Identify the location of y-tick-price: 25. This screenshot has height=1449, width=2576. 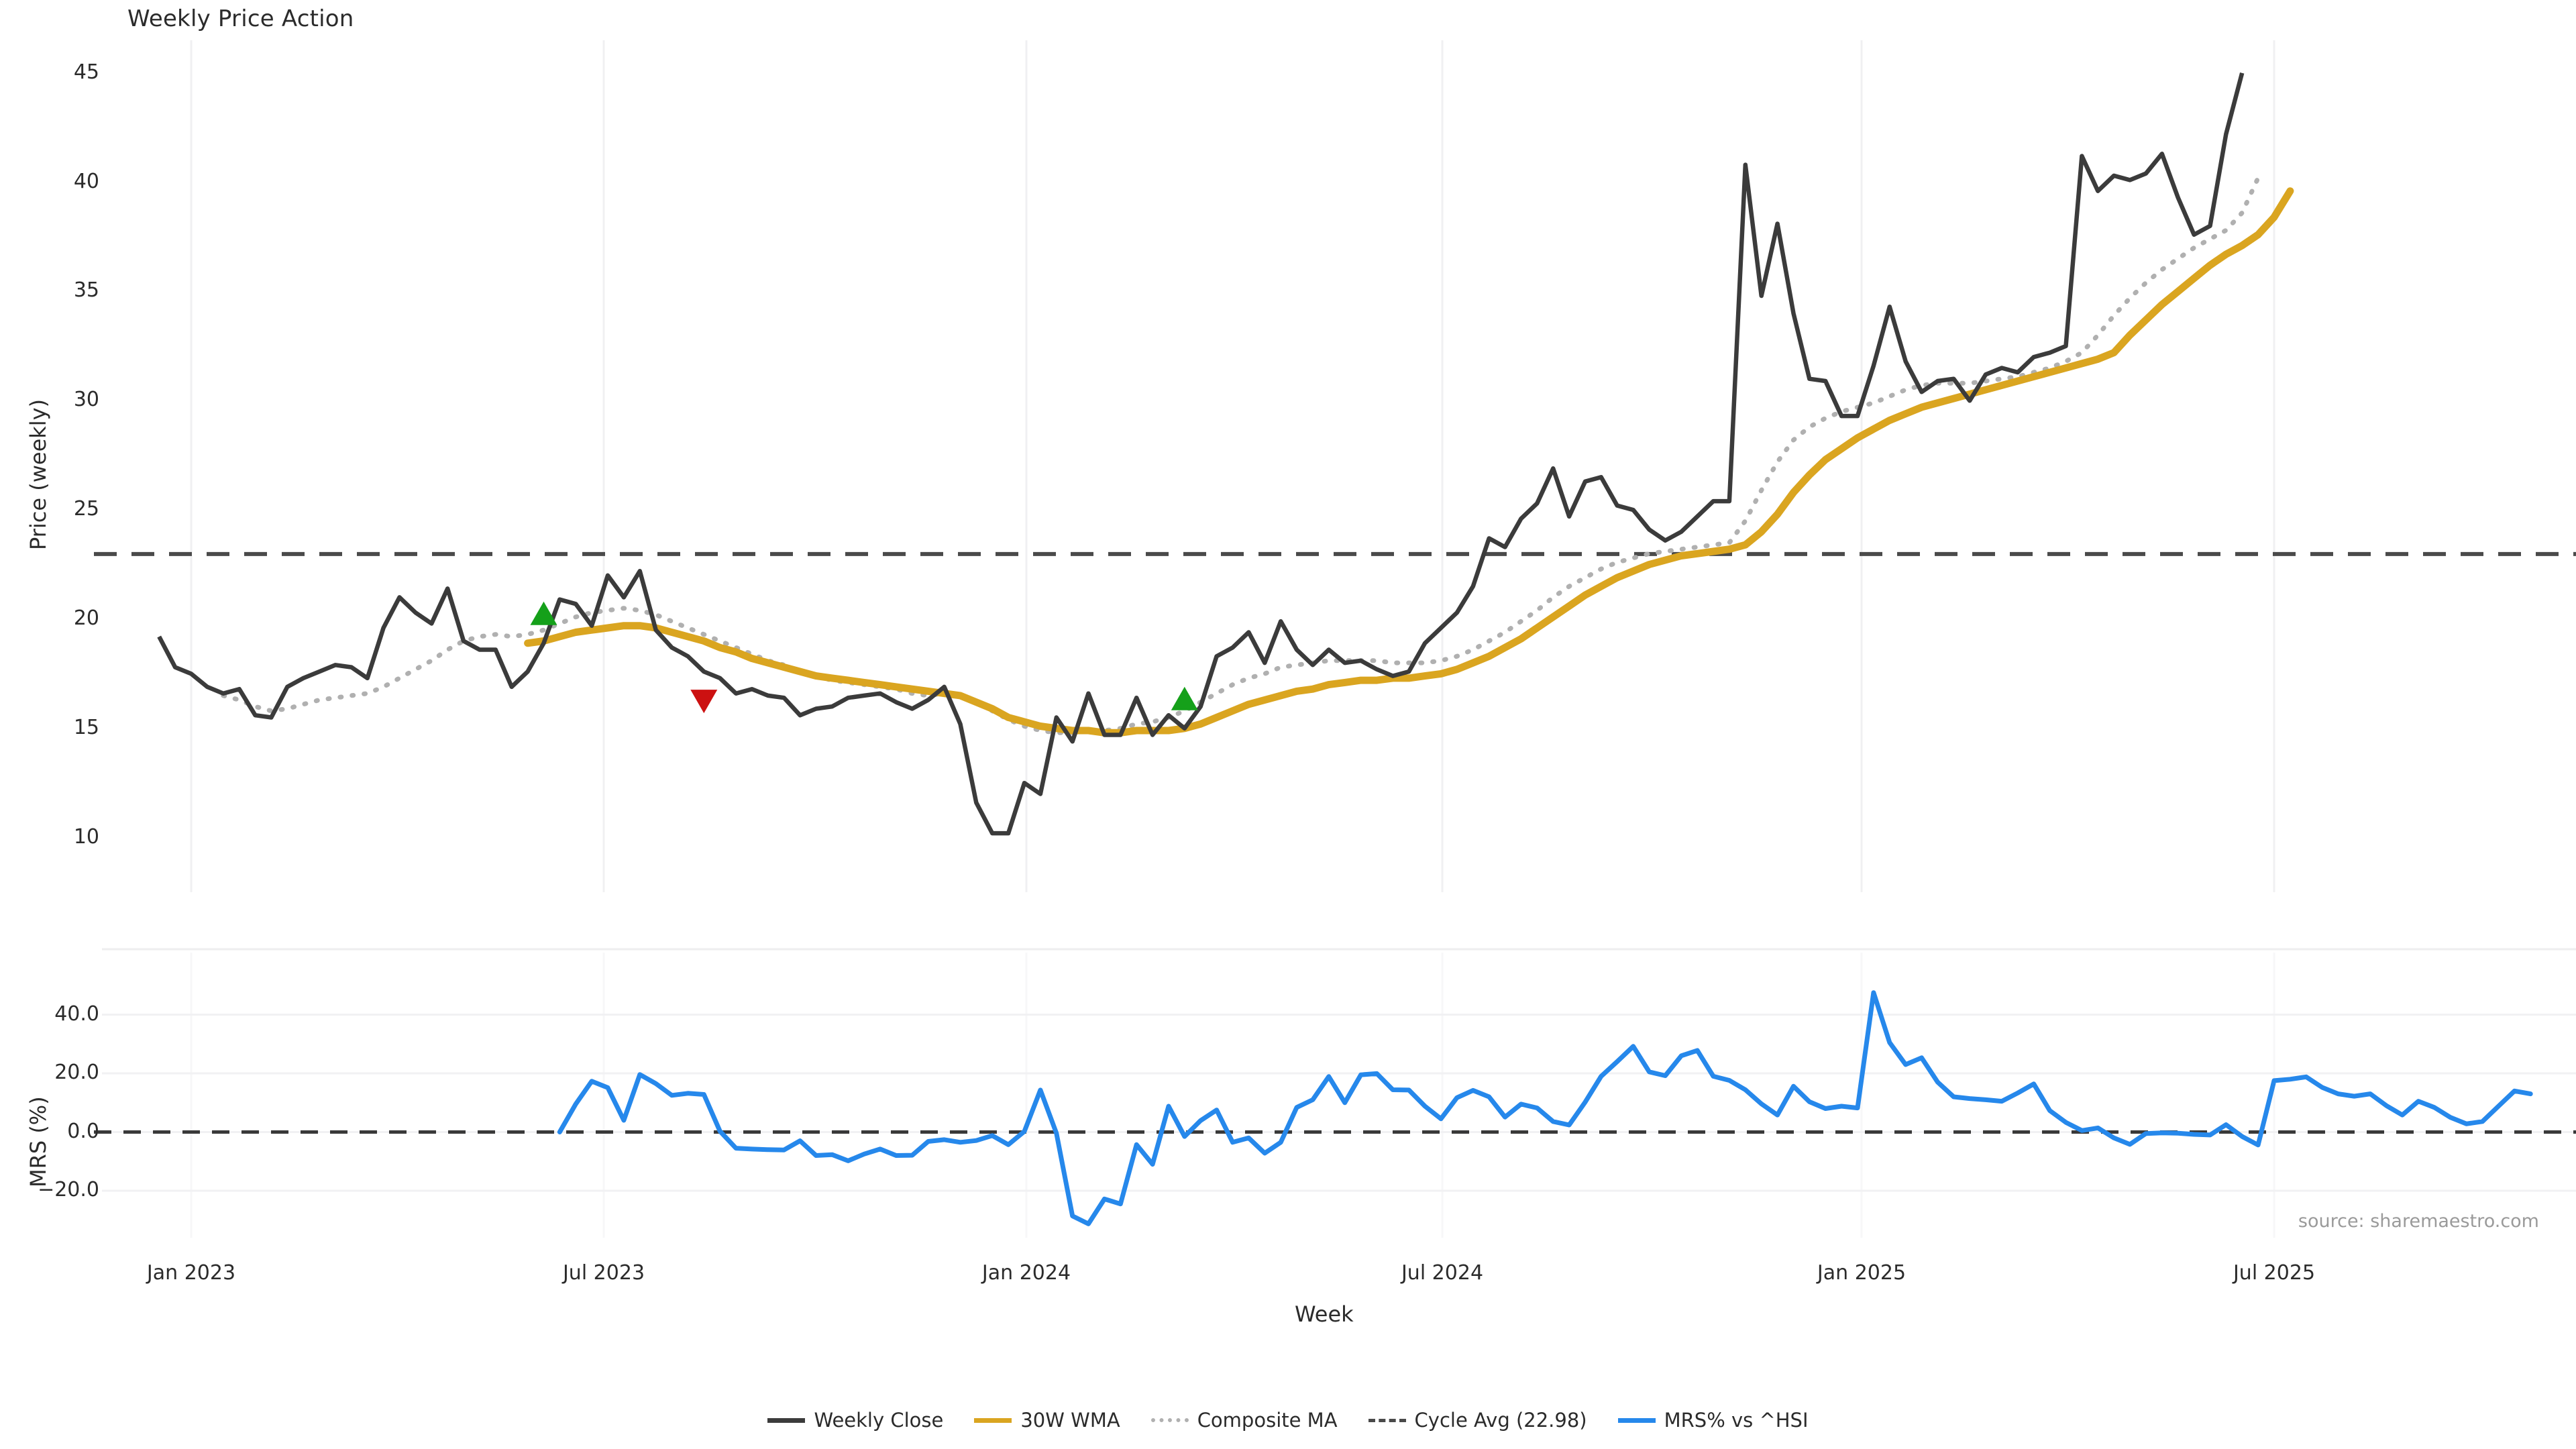
(86, 509).